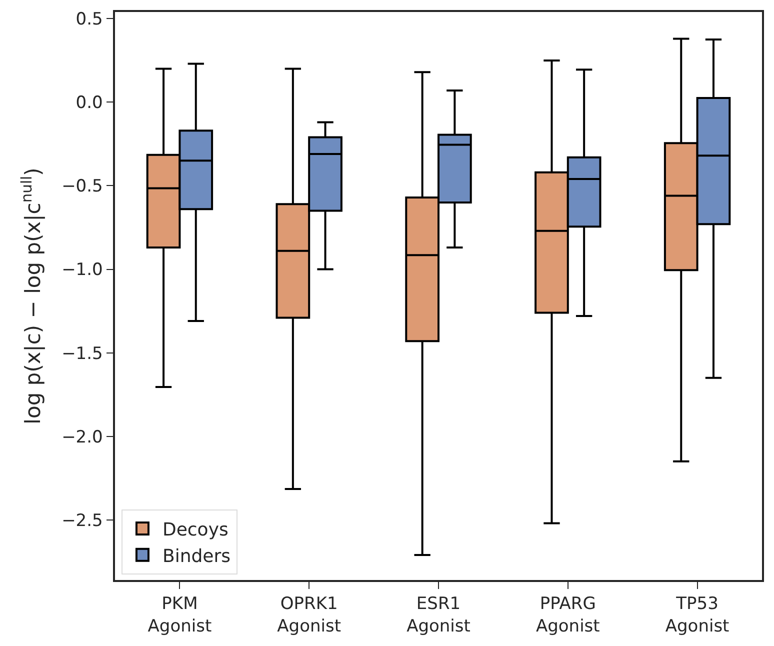  What do you see at coordinates (89, 103) in the screenshot?
I see `y-tick-label: 0.0` at bounding box center [89, 103].